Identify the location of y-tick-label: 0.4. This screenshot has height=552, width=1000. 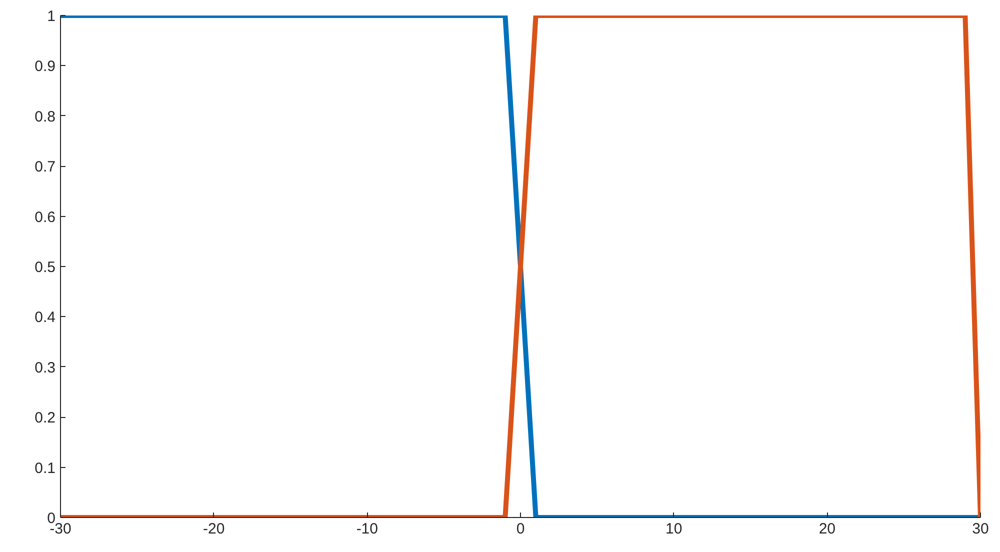
(45, 317).